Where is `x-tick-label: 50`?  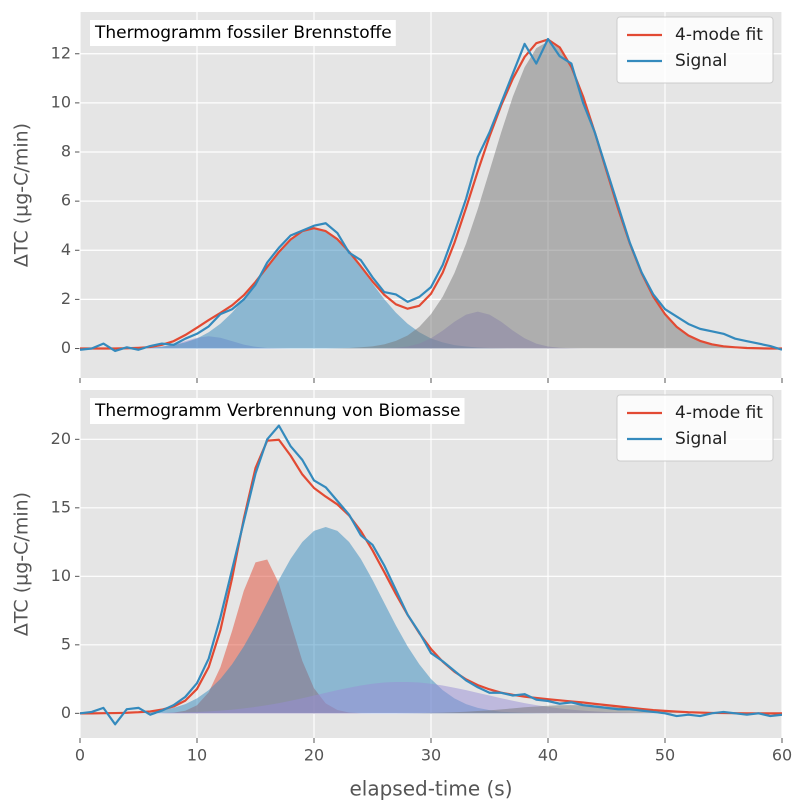 x-tick-label: 50 is located at coordinates (665, 755).